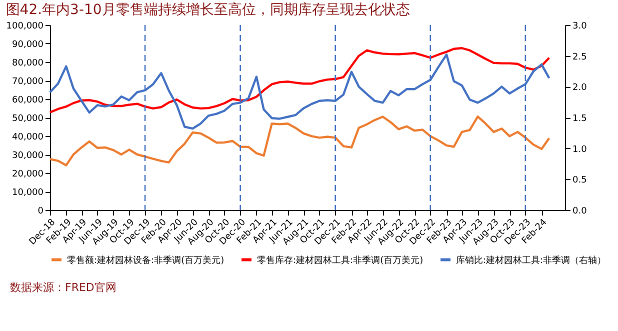 This screenshot has height=331, width=618. Describe the element at coordinates (145, 260) in the screenshot. I see `legend-label: 零售额:建材园林设备:非季调(百万美元)` at that location.